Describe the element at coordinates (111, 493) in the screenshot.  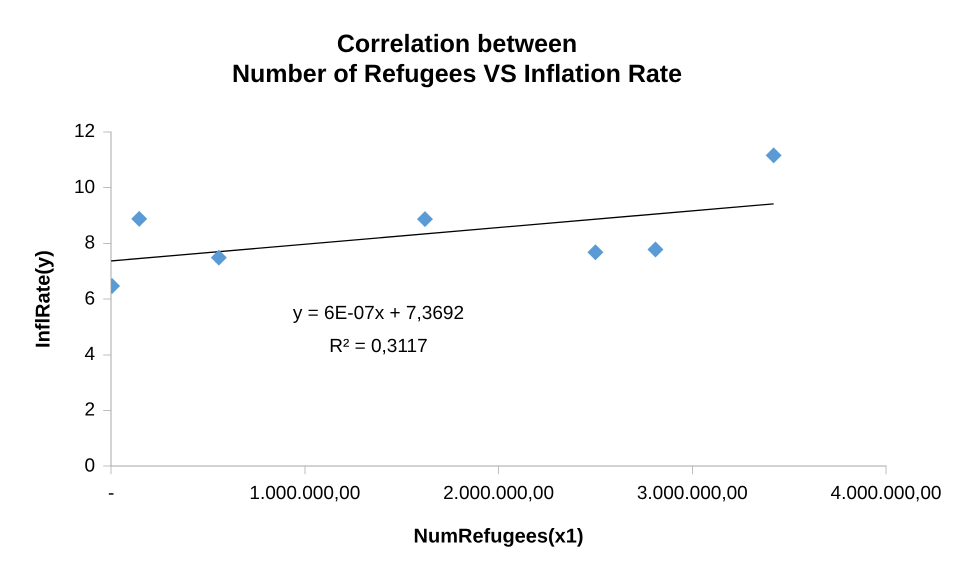
I see `x-tick-label: -` at that location.